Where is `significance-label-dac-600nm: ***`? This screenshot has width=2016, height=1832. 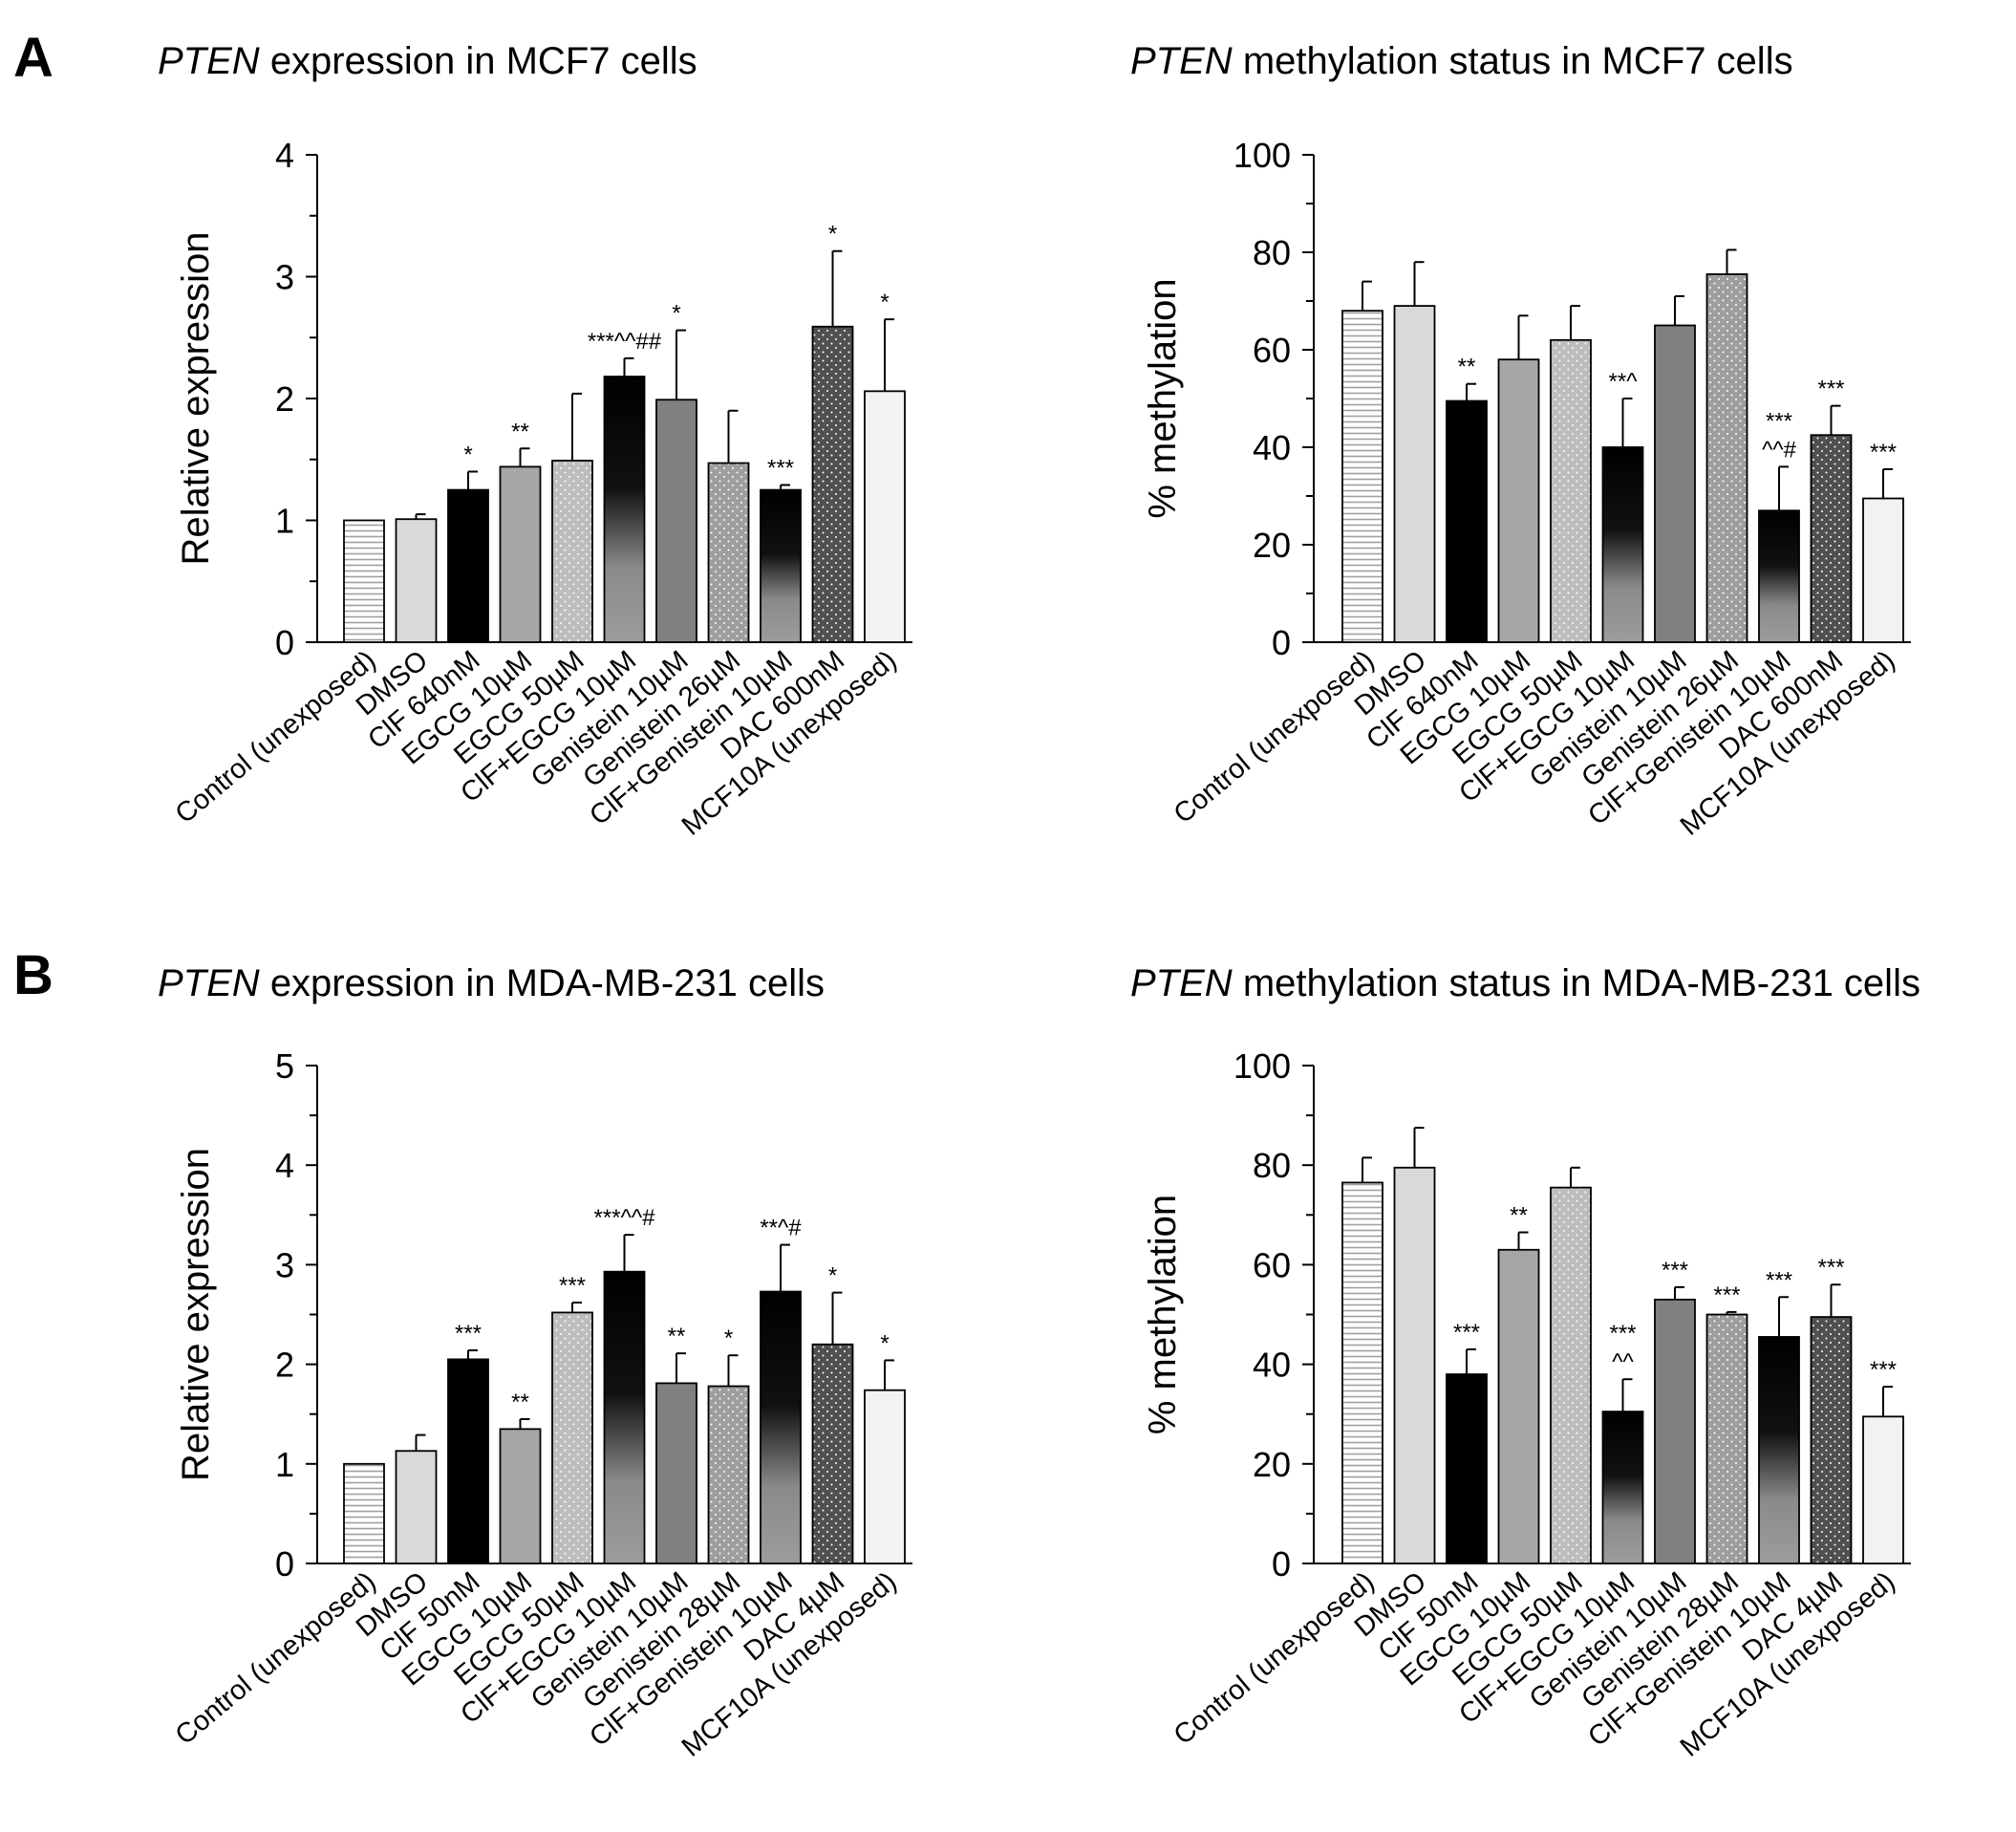
significance-label-dac-600nm: *** is located at coordinates (1830, 389).